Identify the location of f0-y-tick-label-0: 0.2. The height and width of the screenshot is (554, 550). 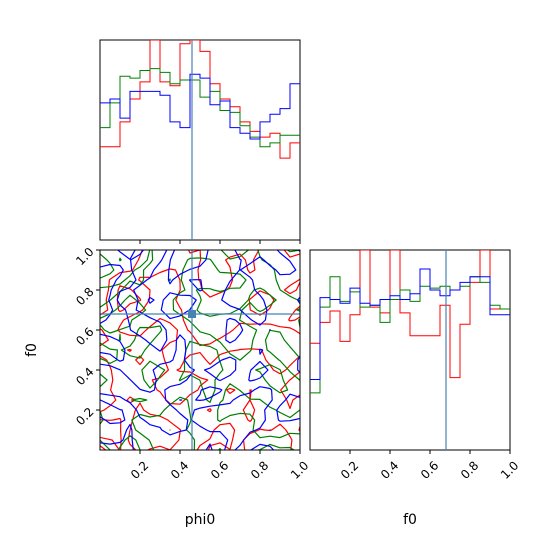
(84, 416).